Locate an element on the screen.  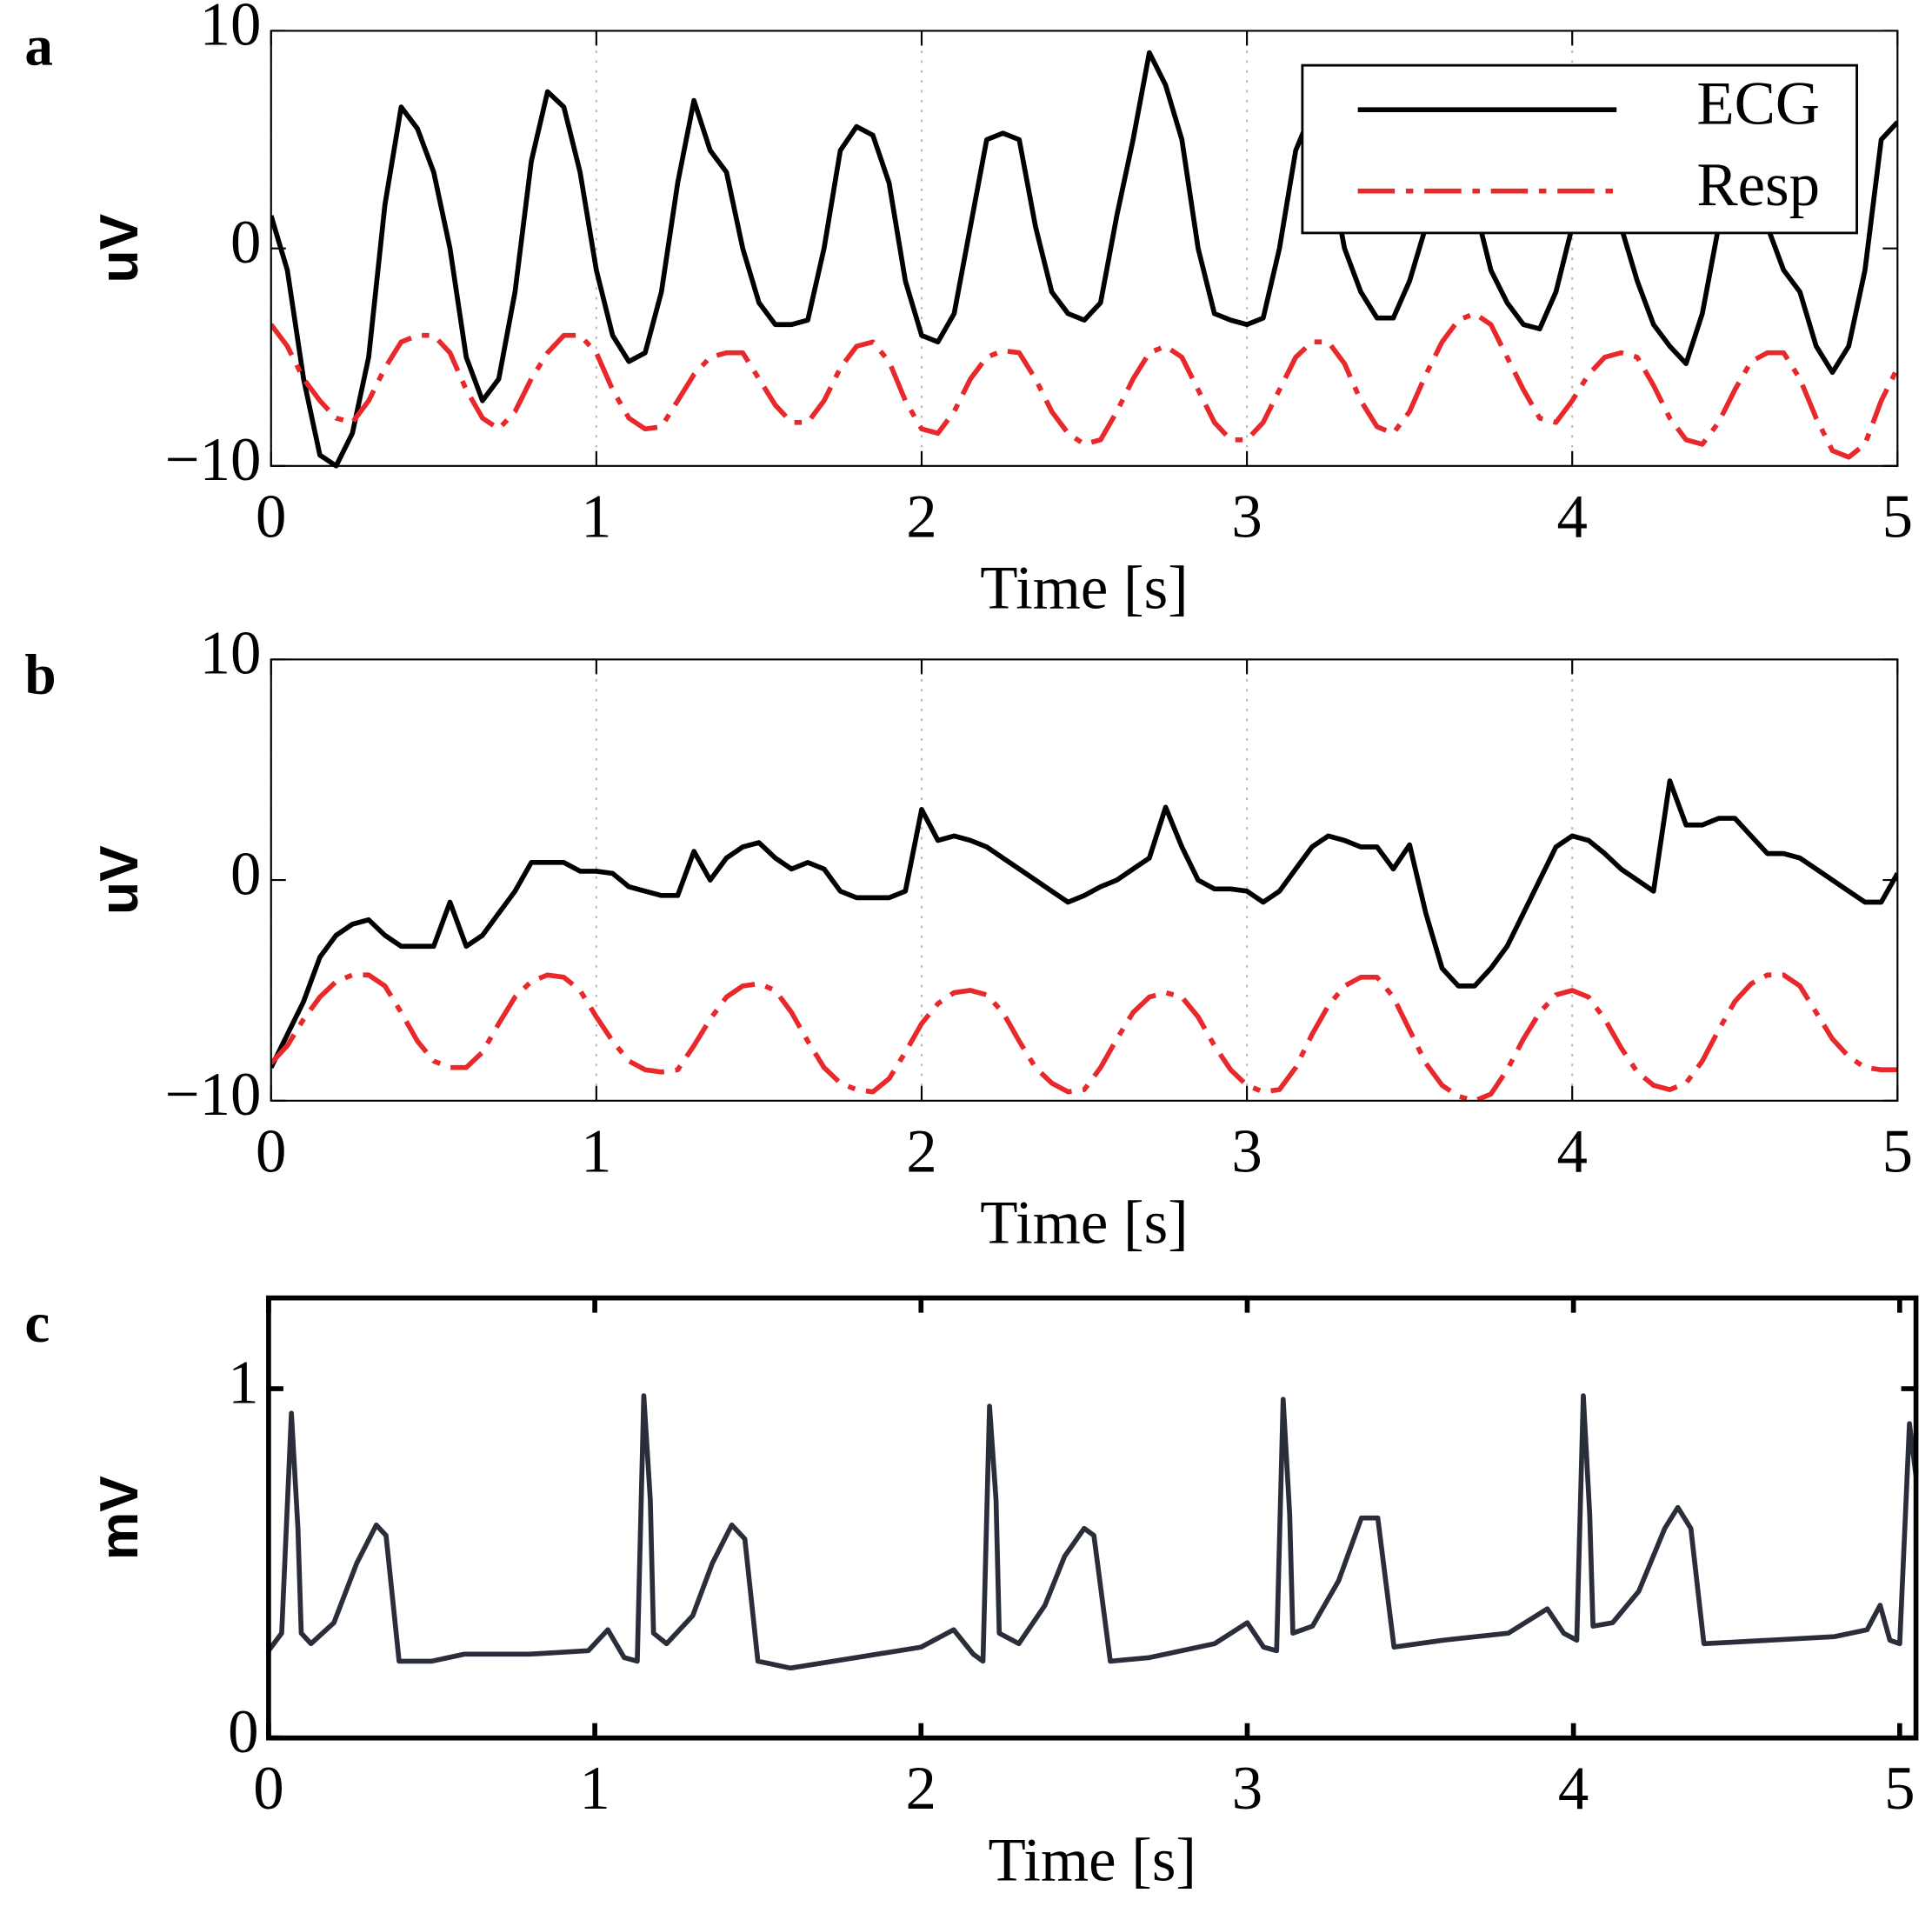
legend-label: ECG is located at coordinates (1758, 103).